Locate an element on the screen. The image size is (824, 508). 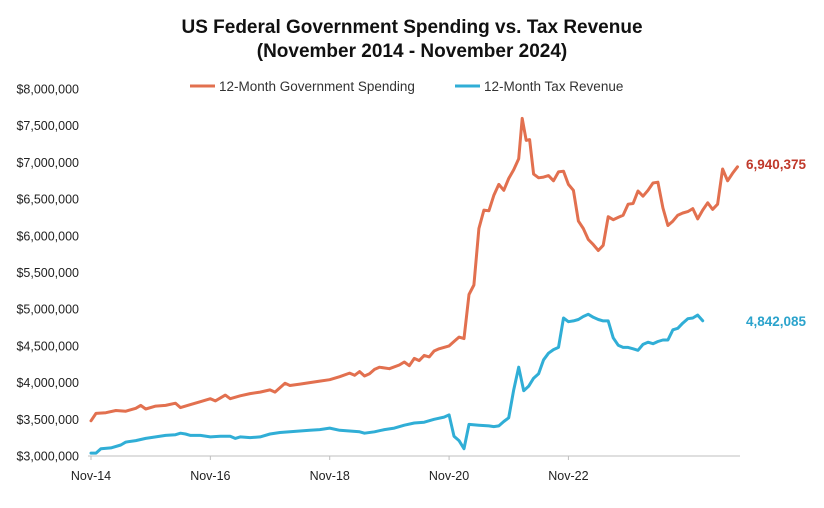
y-tick-label: $5,000,000 is located at coordinates (47, 310).